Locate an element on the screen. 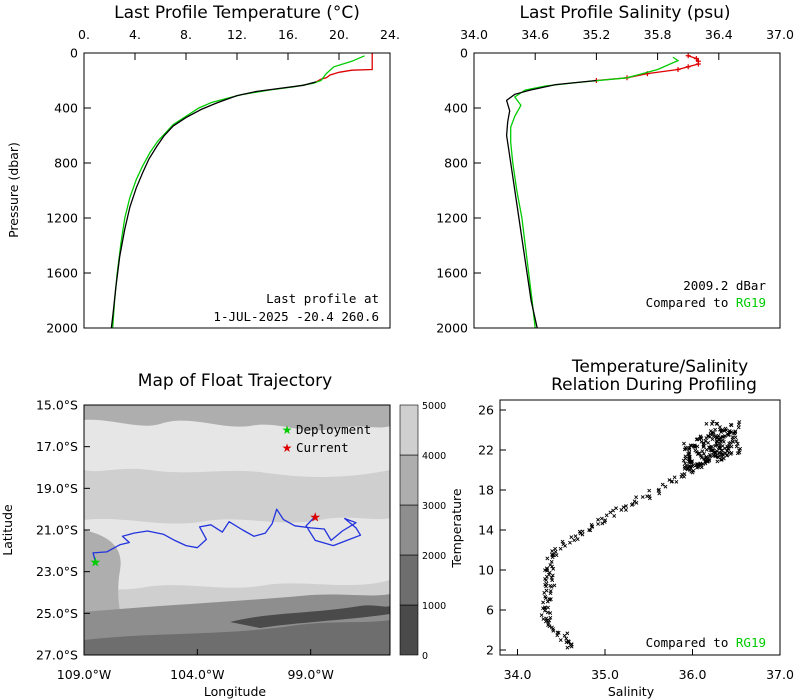 Image resolution: width=800 pixels, height=700 pixels. temperature-xtick-label-6: 24. is located at coordinates (390, 34).